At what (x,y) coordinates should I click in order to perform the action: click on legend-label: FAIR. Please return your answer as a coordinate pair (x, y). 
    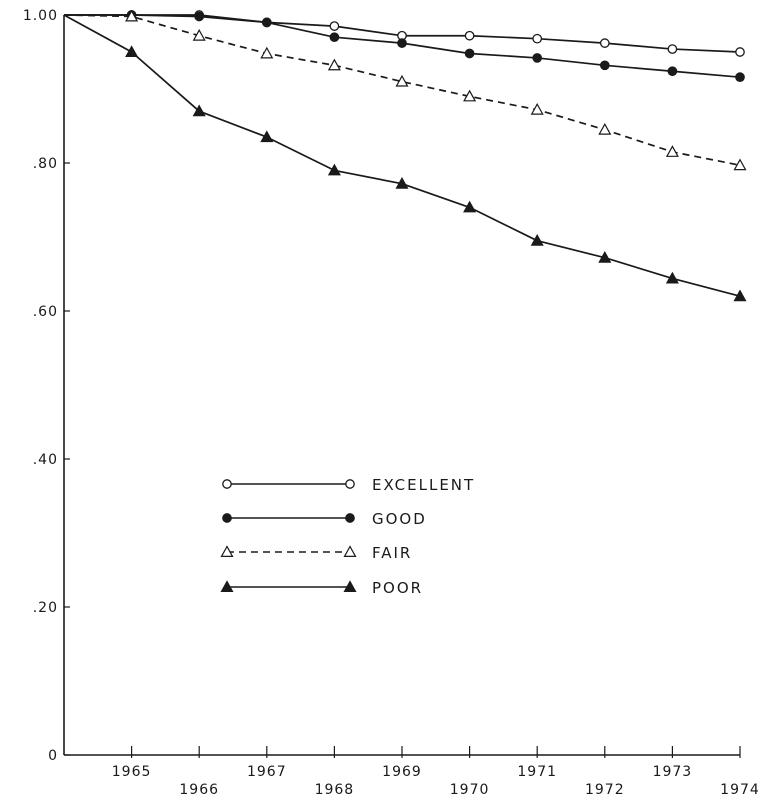
    Looking at the image, I should click on (392, 553).